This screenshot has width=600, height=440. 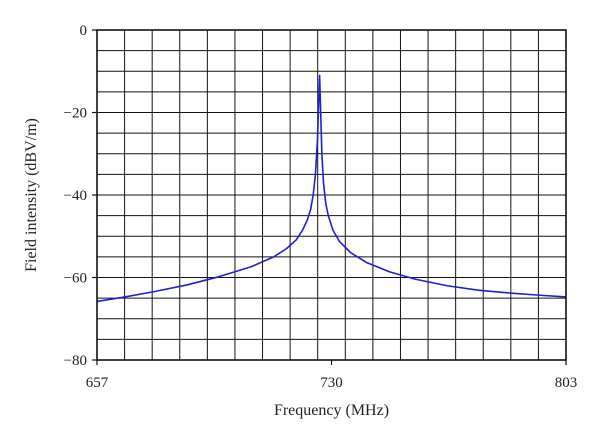 What do you see at coordinates (75, 196) in the screenshot?
I see `y-tick-label: −40` at bounding box center [75, 196].